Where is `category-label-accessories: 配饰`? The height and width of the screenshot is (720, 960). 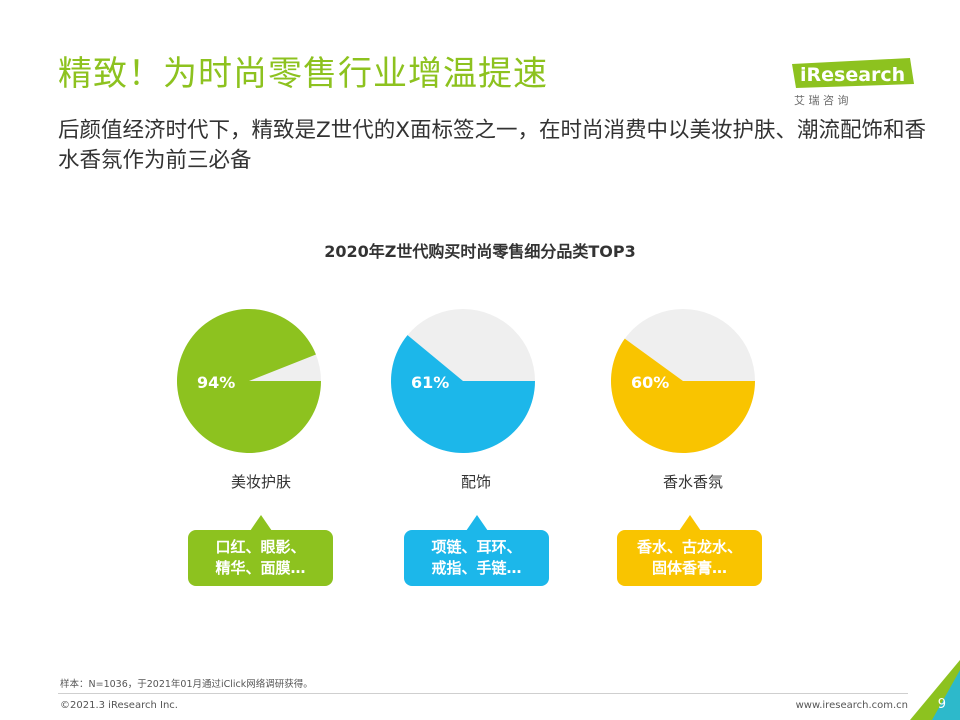 category-label-accessories: 配饰 is located at coordinates (475, 482).